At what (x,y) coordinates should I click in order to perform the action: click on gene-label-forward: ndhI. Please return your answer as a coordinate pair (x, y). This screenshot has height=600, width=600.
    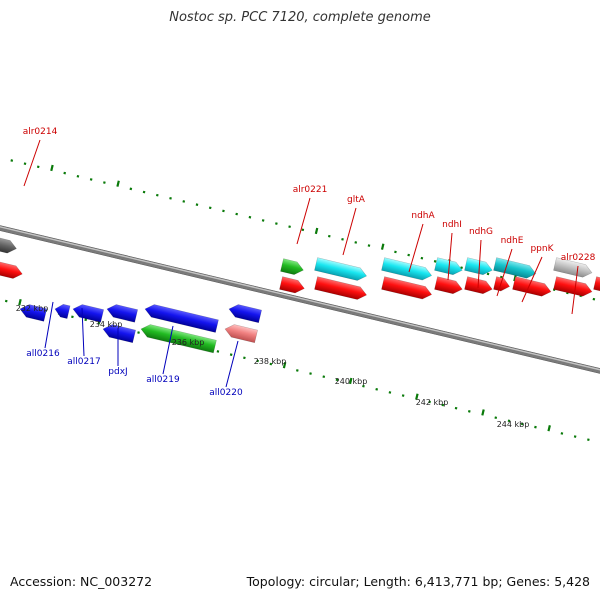
    Looking at the image, I should click on (452, 225).